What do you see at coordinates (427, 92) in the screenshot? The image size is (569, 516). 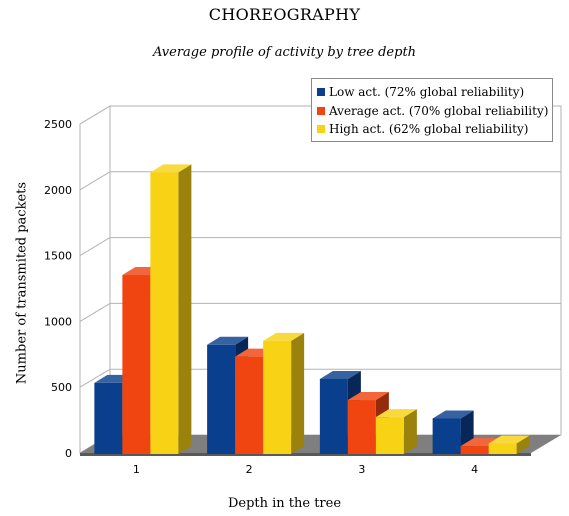 I see `legend-label-low: Low act. (72% global reliability)` at bounding box center [427, 92].